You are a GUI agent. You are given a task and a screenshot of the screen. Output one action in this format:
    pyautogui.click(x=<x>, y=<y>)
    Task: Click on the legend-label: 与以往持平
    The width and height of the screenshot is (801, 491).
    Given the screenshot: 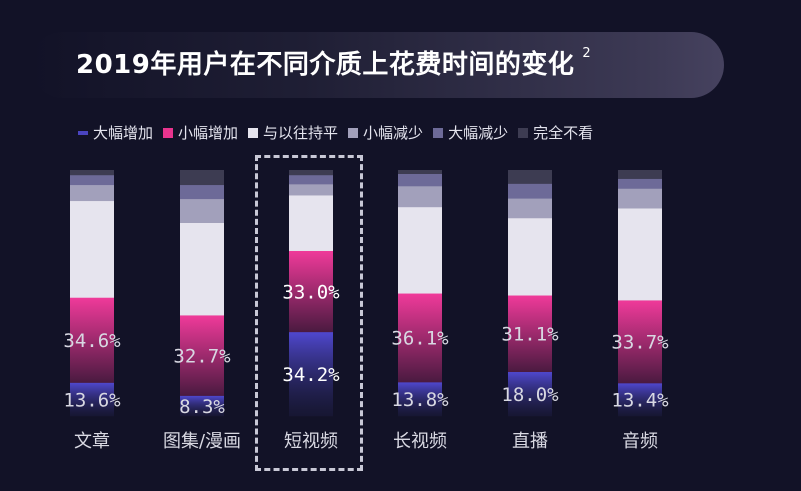 What is the action you would take?
    pyautogui.click(x=301, y=133)
    